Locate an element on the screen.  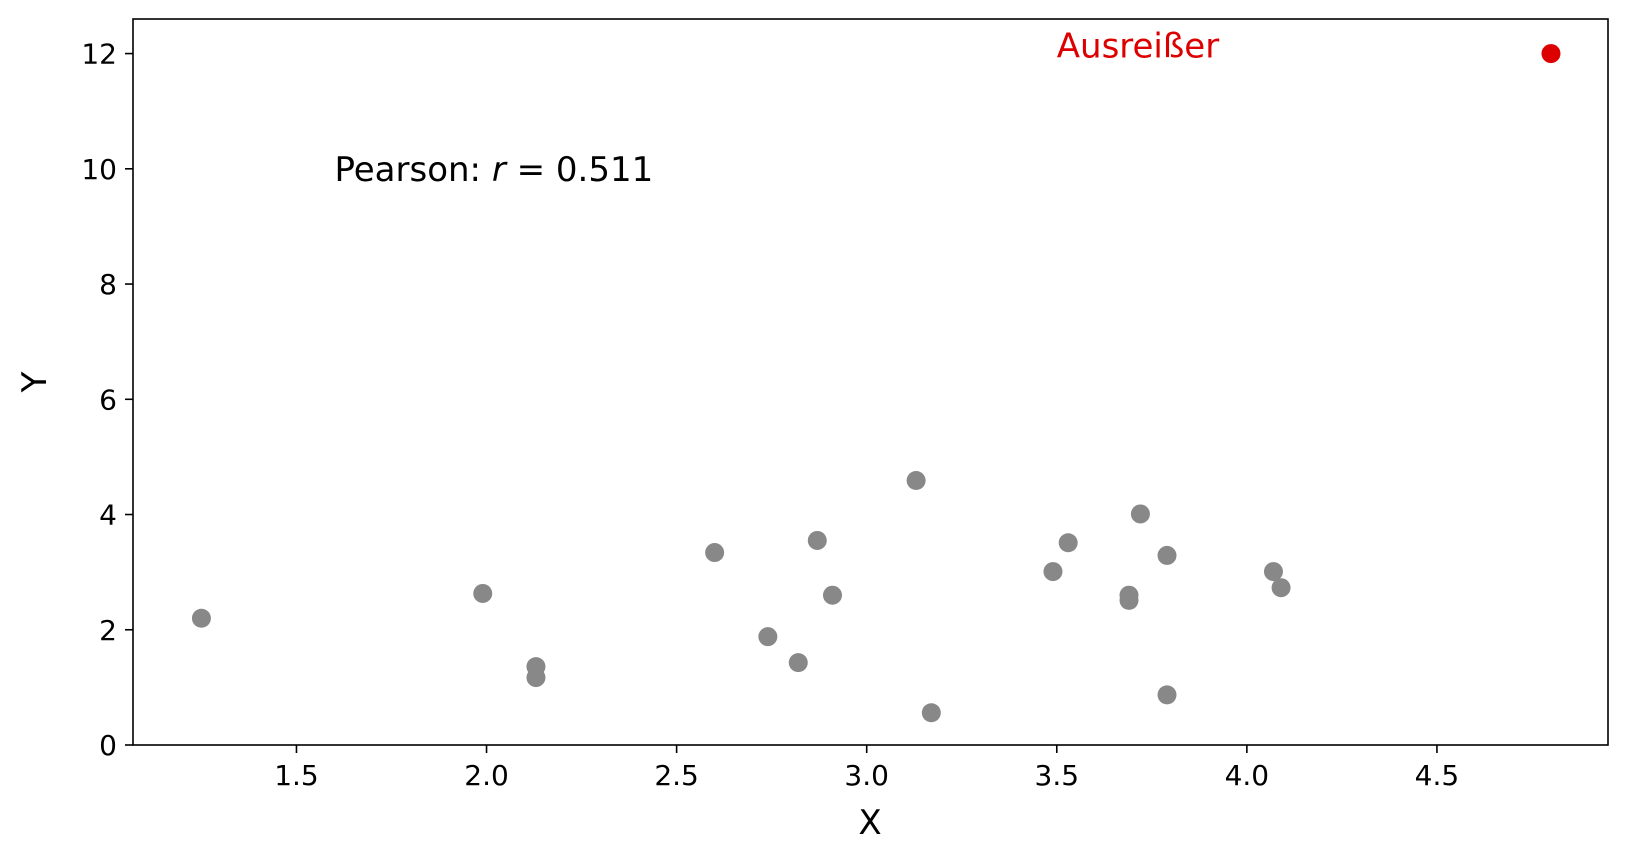
x-tick-label: 2.0 is located at coordinates (486, 775).